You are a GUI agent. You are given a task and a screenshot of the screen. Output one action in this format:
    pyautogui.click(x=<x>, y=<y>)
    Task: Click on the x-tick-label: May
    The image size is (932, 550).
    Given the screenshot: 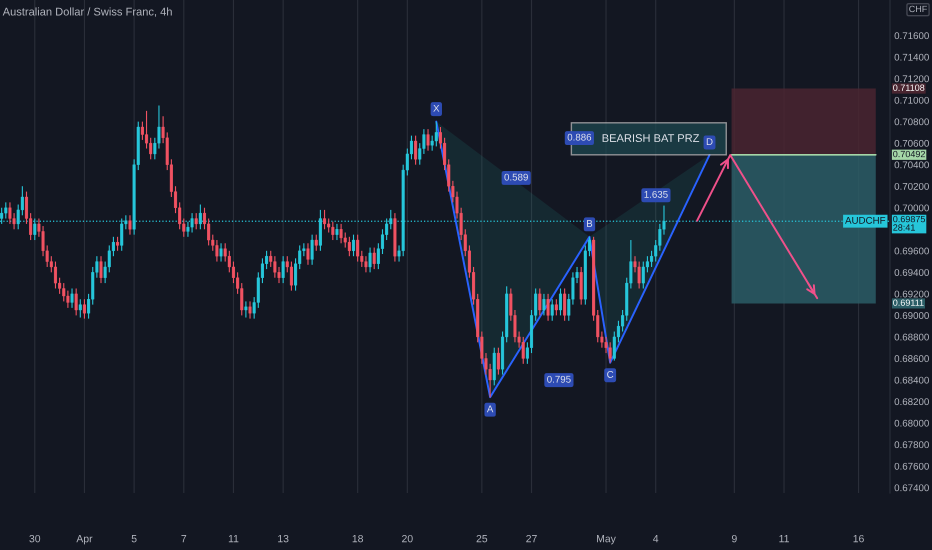 What is the action you would take?
    pyautogui.click(x=606, y=539)
    